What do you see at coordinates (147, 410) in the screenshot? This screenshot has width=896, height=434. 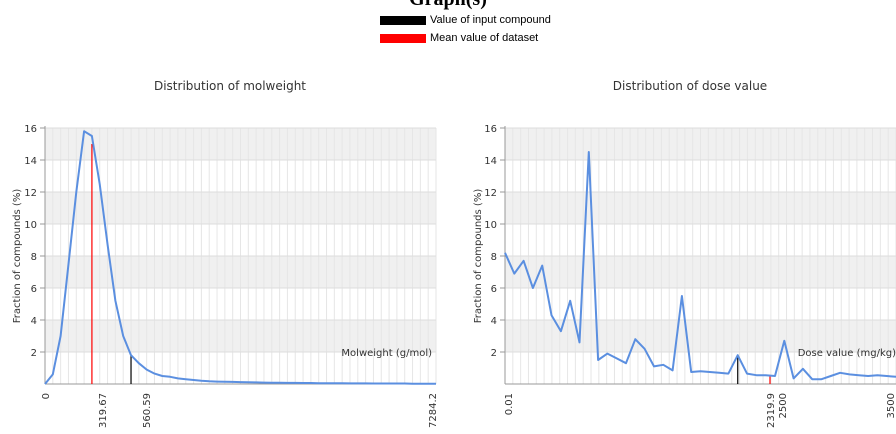 I see `x-tick-label: 560.59` at bounding box center [147, 410].